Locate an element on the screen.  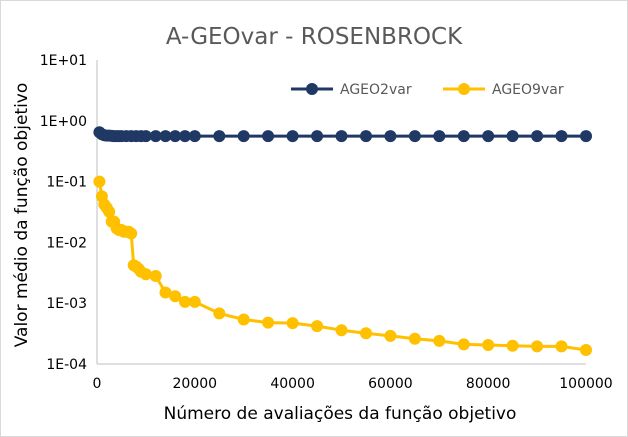
x-tick-label: 100000 is located at coordinates (585, 384).